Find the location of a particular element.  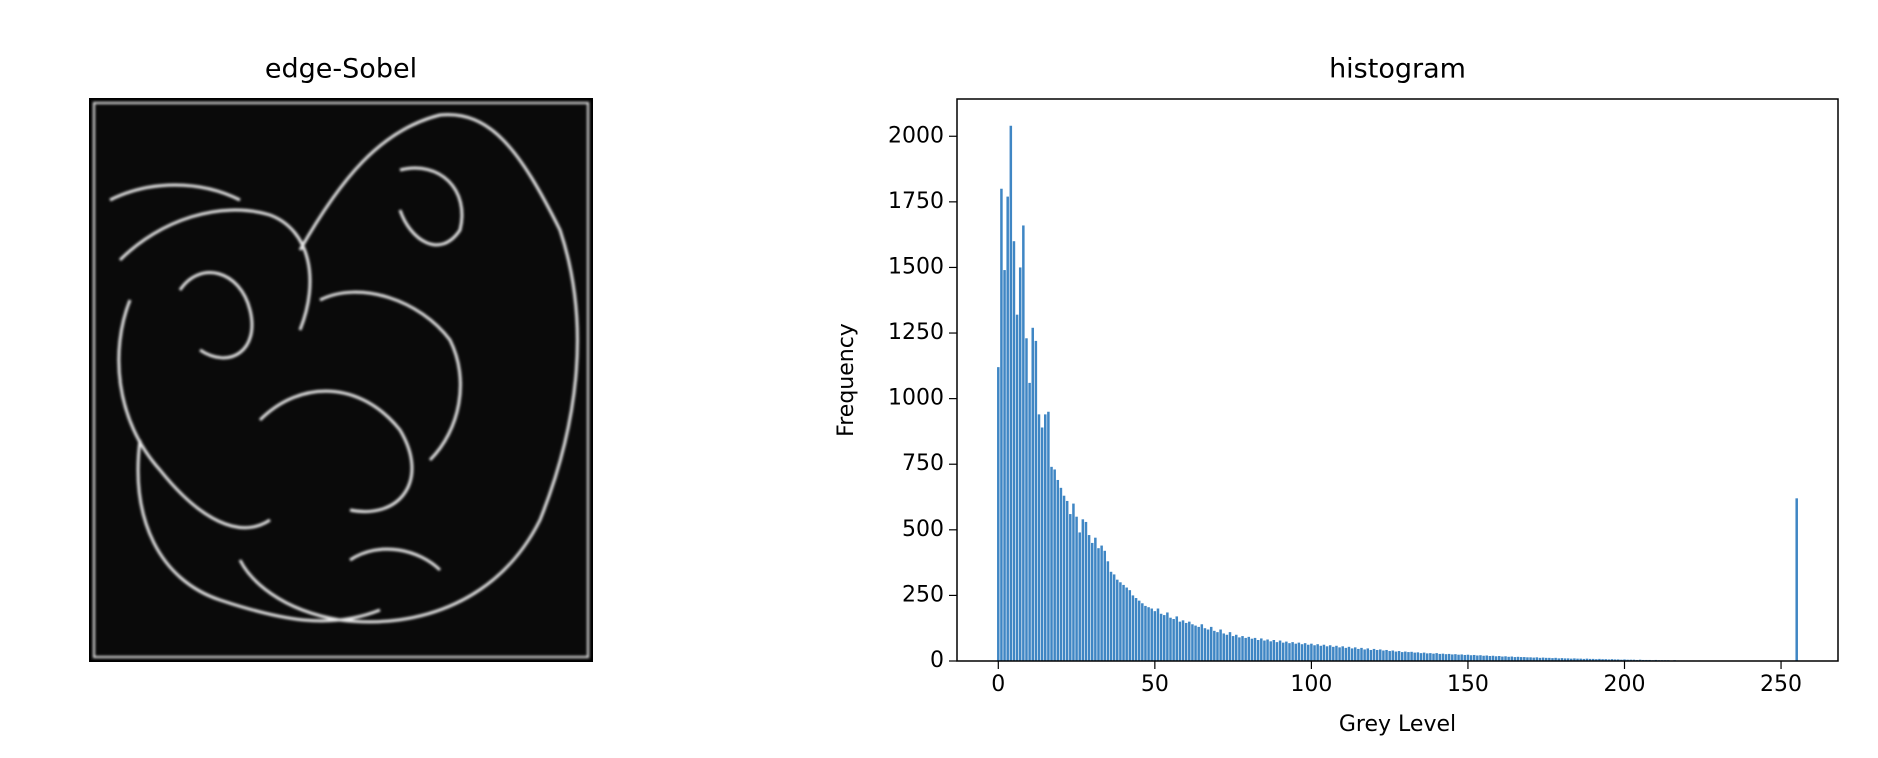

x-tick-label: 100 is located at coordinates (1311, 684).